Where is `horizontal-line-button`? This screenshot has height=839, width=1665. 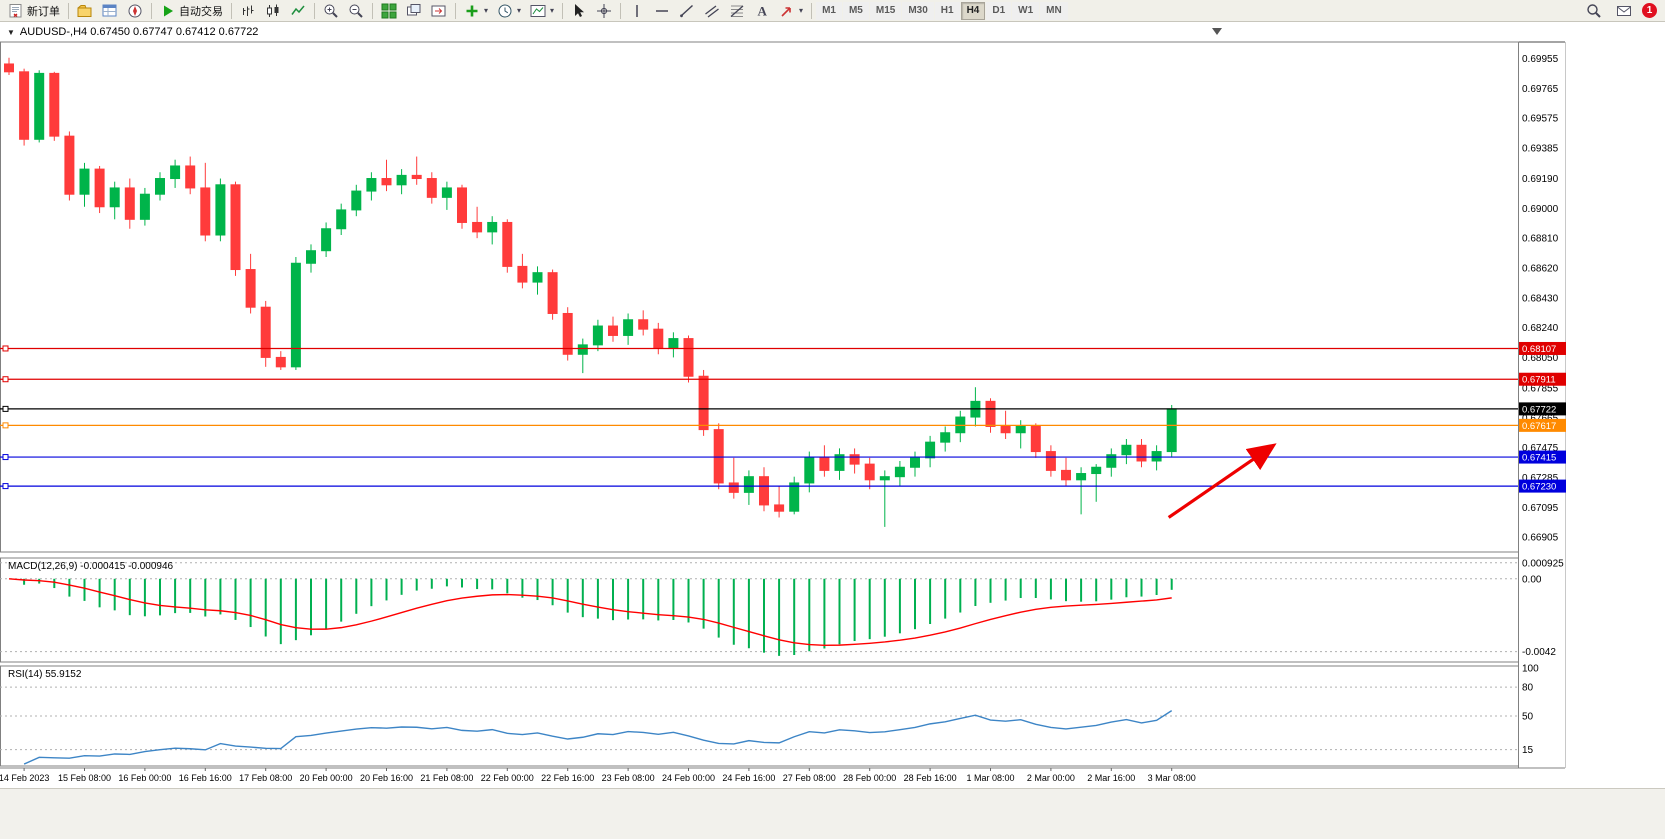
horizontal-line-button is located at coordinates (662, 10).